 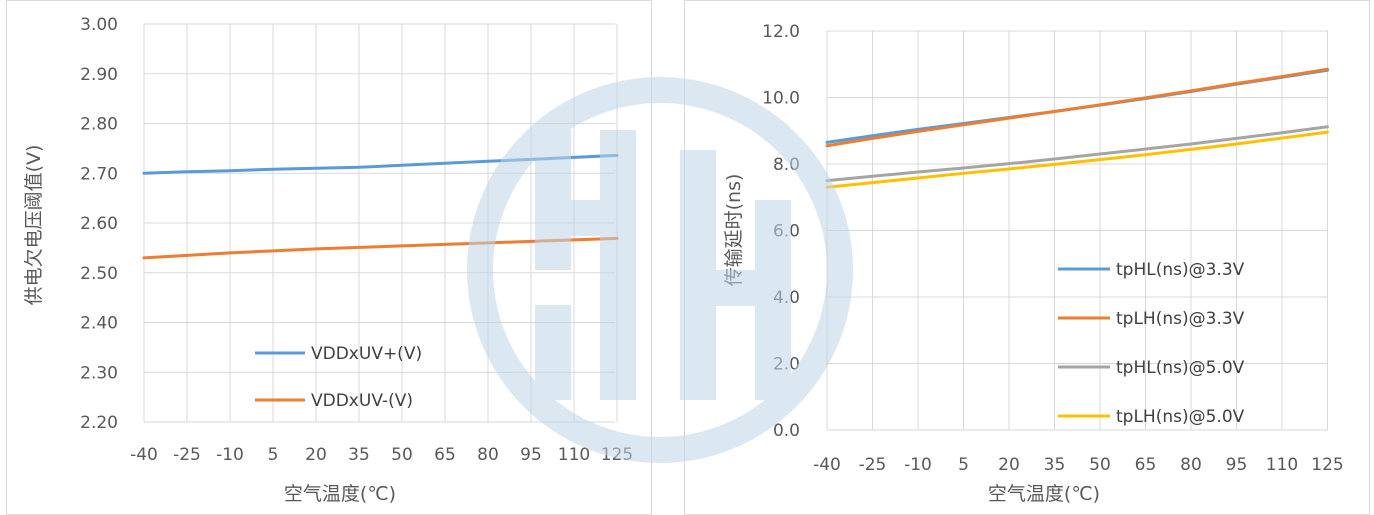 What do you see at coordinates (99, 75) in the screenshot?
I see `y-tick-label: 2.90` at bounding box center [99, 75].